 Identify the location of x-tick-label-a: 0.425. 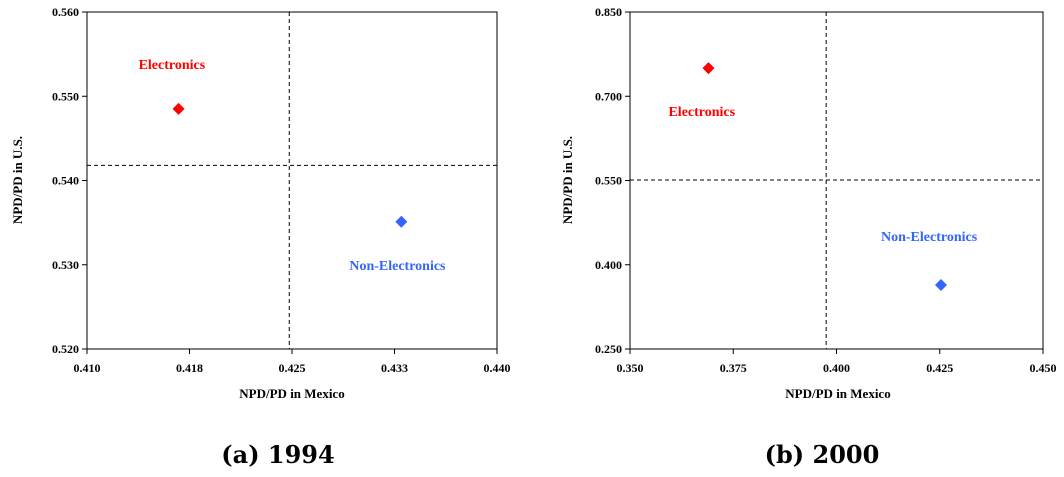
(292, 368).